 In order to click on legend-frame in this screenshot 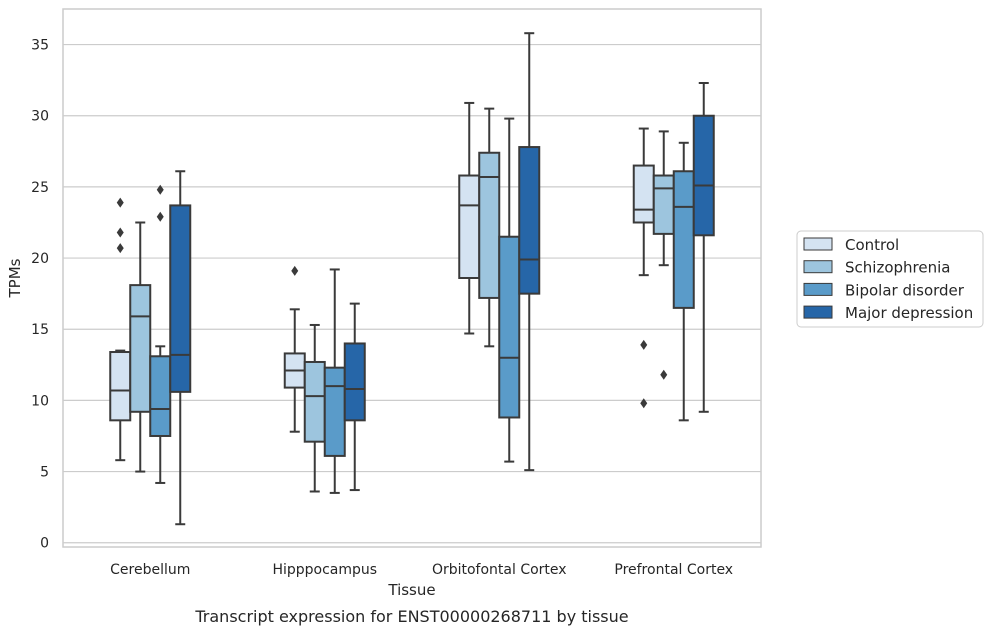, I will do `click(890, 279)`.